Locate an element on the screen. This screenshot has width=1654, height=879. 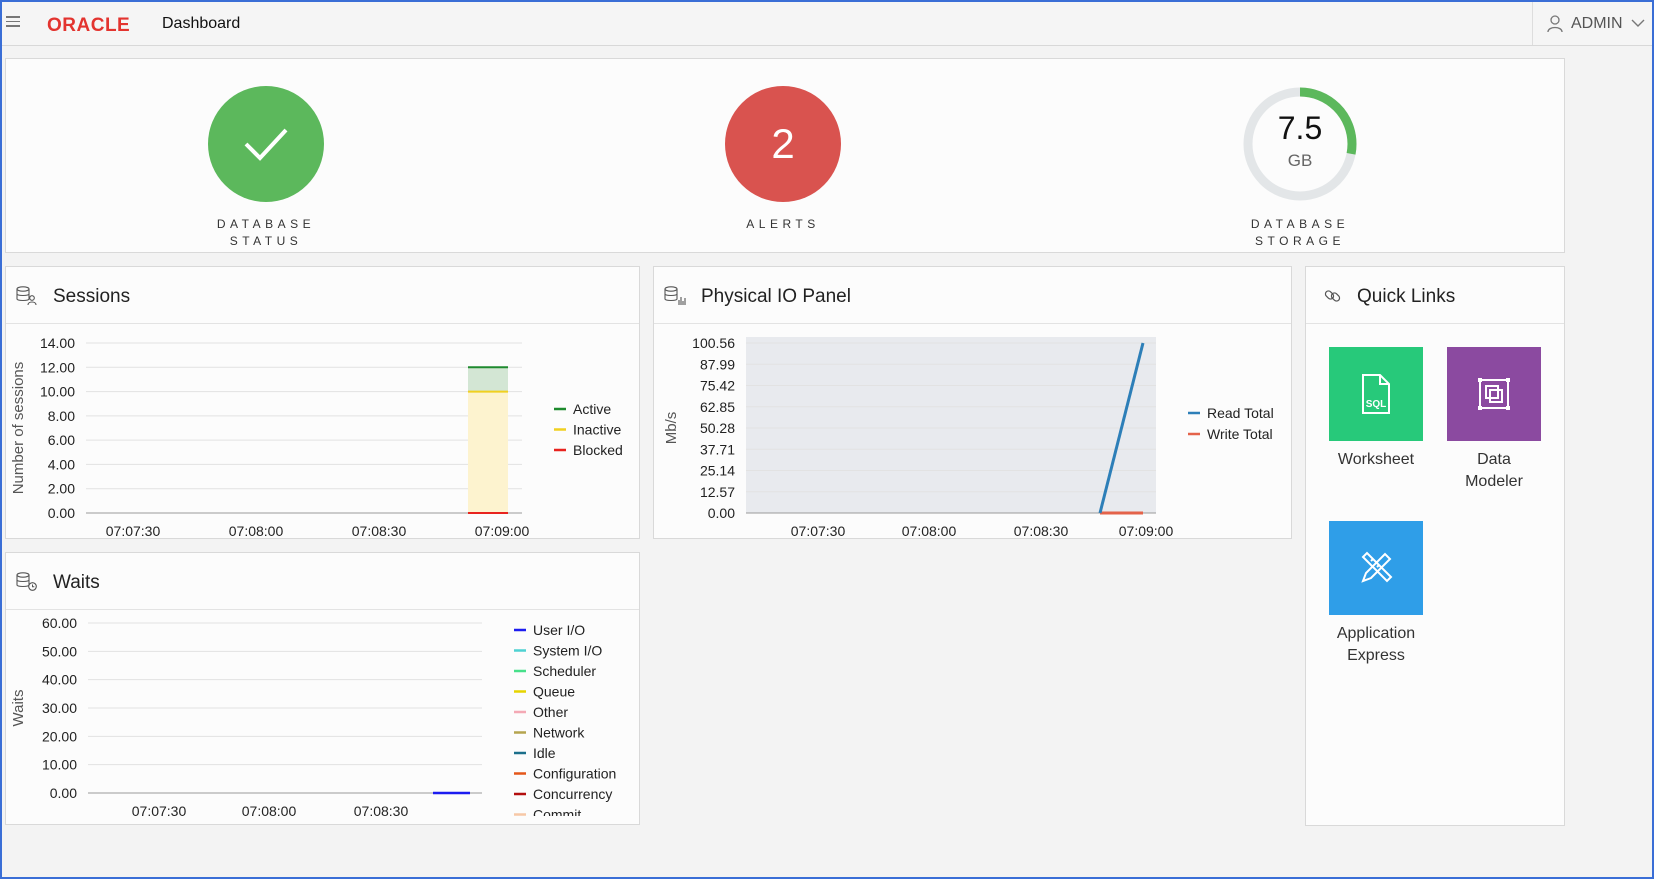
y-tick-label: 20.00 is located at coordinates (59, 736).